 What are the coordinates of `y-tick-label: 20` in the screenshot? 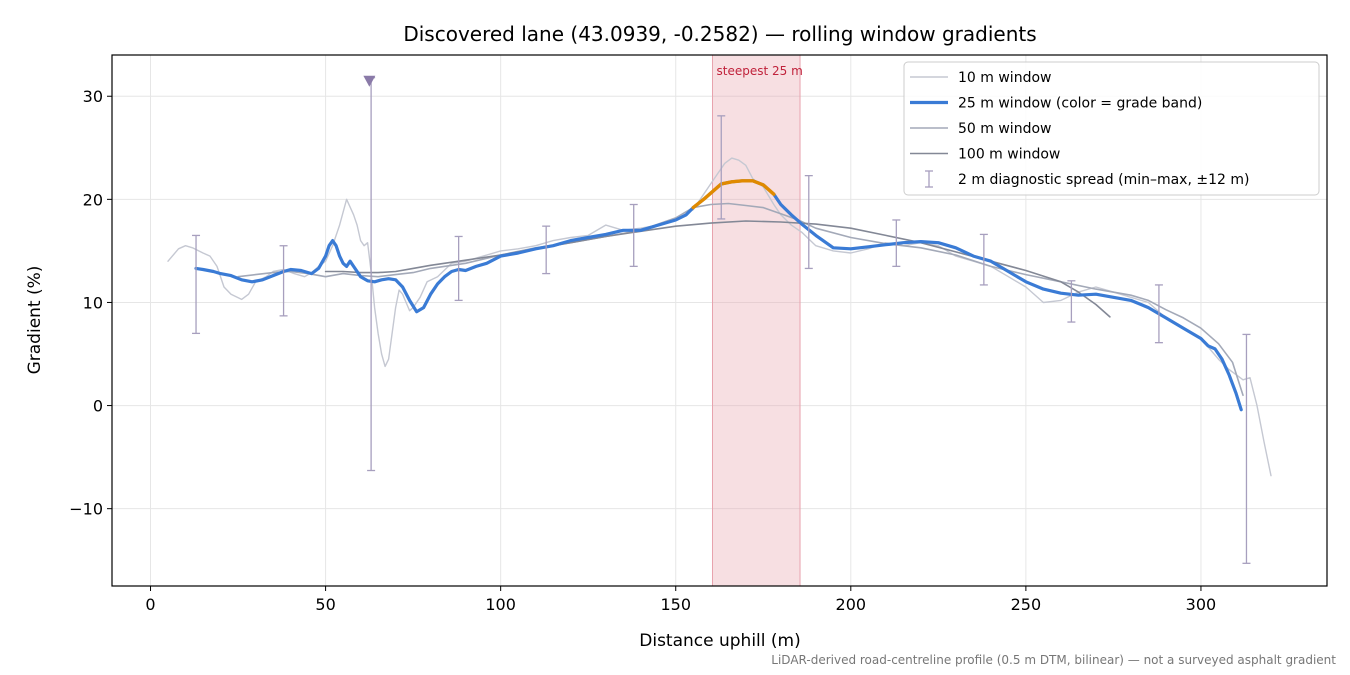 It's located at (93, 199).